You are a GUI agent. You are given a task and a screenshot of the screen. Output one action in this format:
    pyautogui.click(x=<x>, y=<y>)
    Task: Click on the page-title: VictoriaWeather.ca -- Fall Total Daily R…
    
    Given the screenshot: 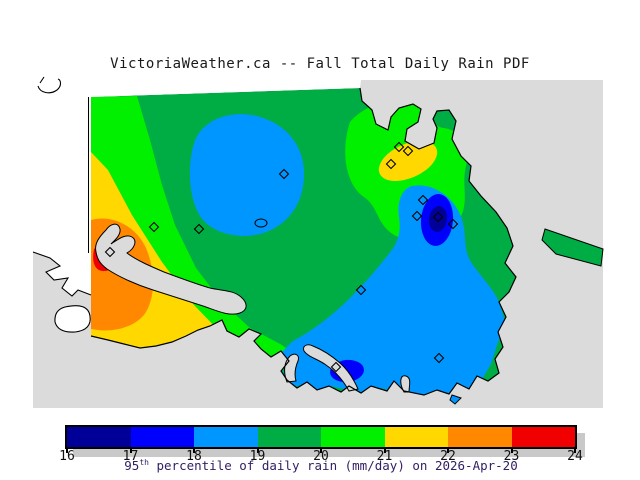 What is the action you would take?
    pyautogui.click(x=320, y=64)
    